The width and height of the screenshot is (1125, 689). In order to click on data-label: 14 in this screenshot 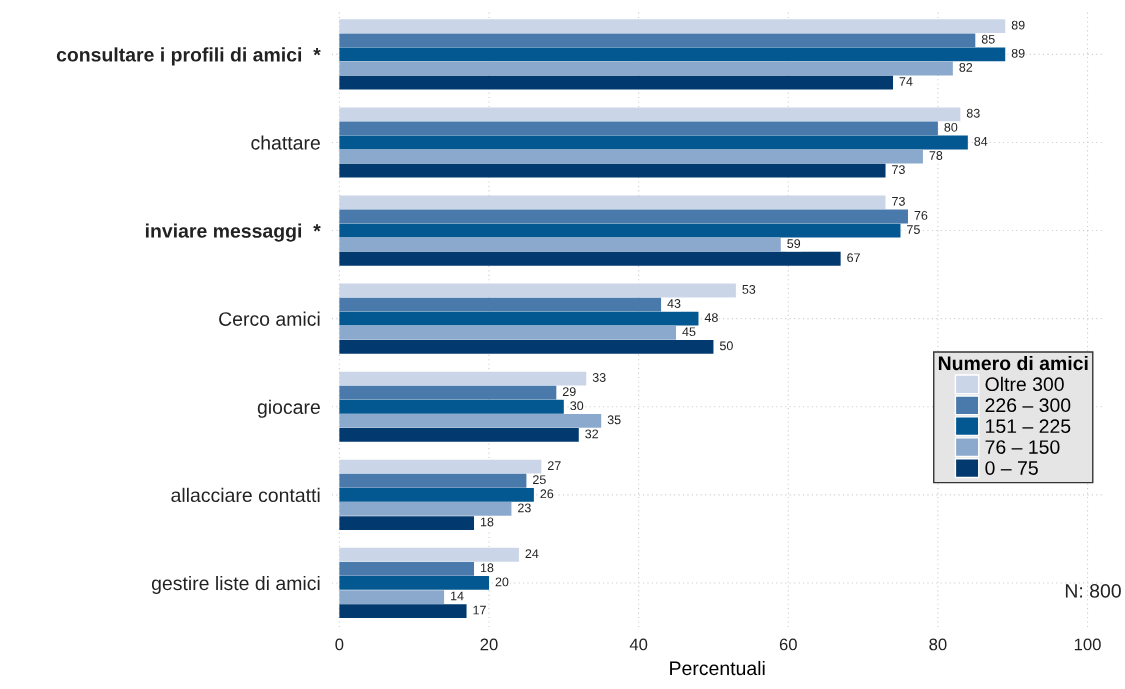, I will do `click(457, 596)`.